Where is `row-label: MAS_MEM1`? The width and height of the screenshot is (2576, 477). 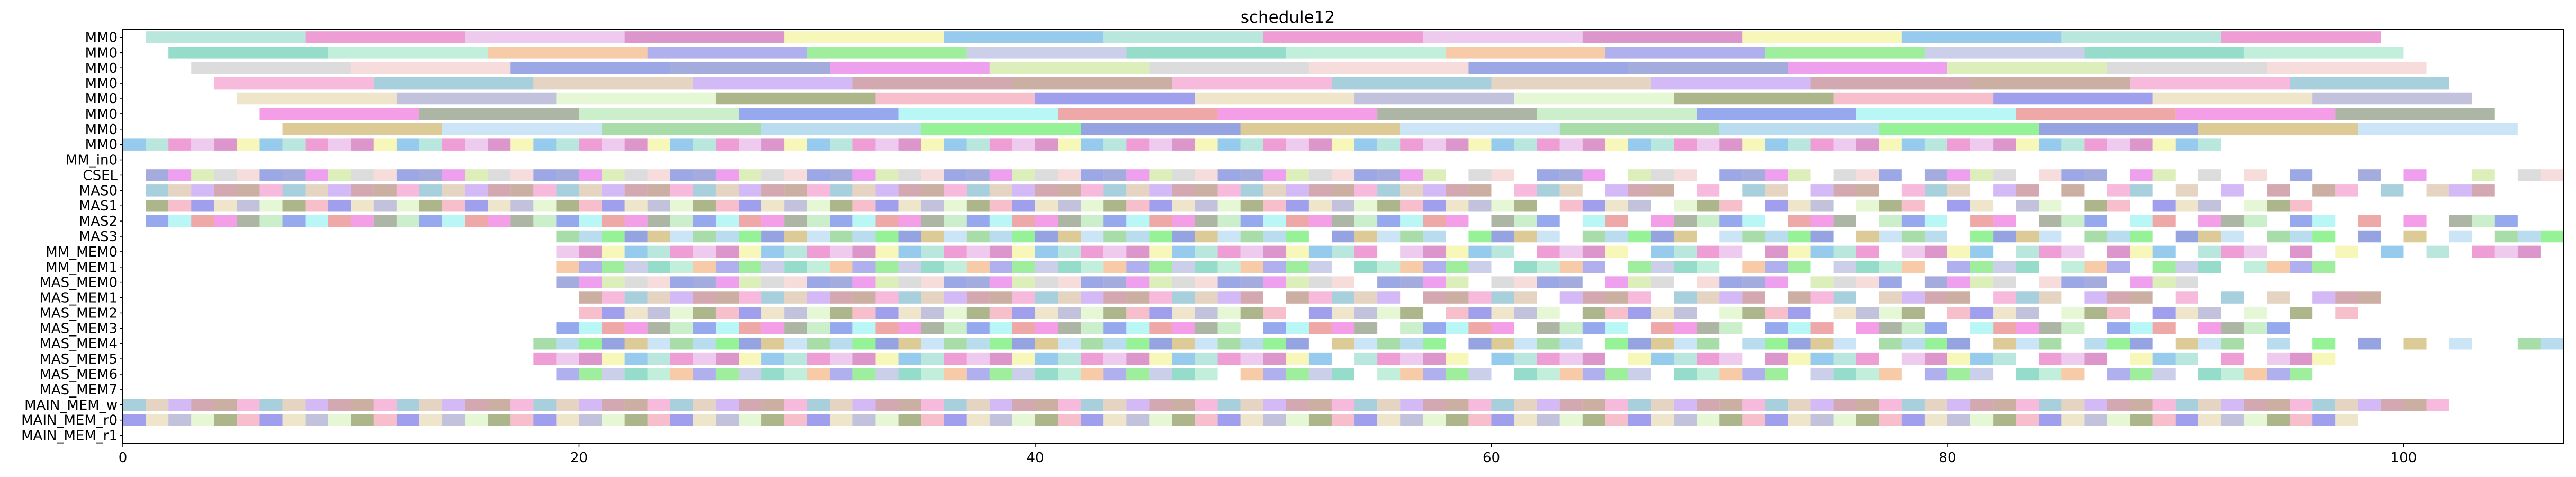
row-label: MAS_MEM1 is located at coordinates (78, 298).